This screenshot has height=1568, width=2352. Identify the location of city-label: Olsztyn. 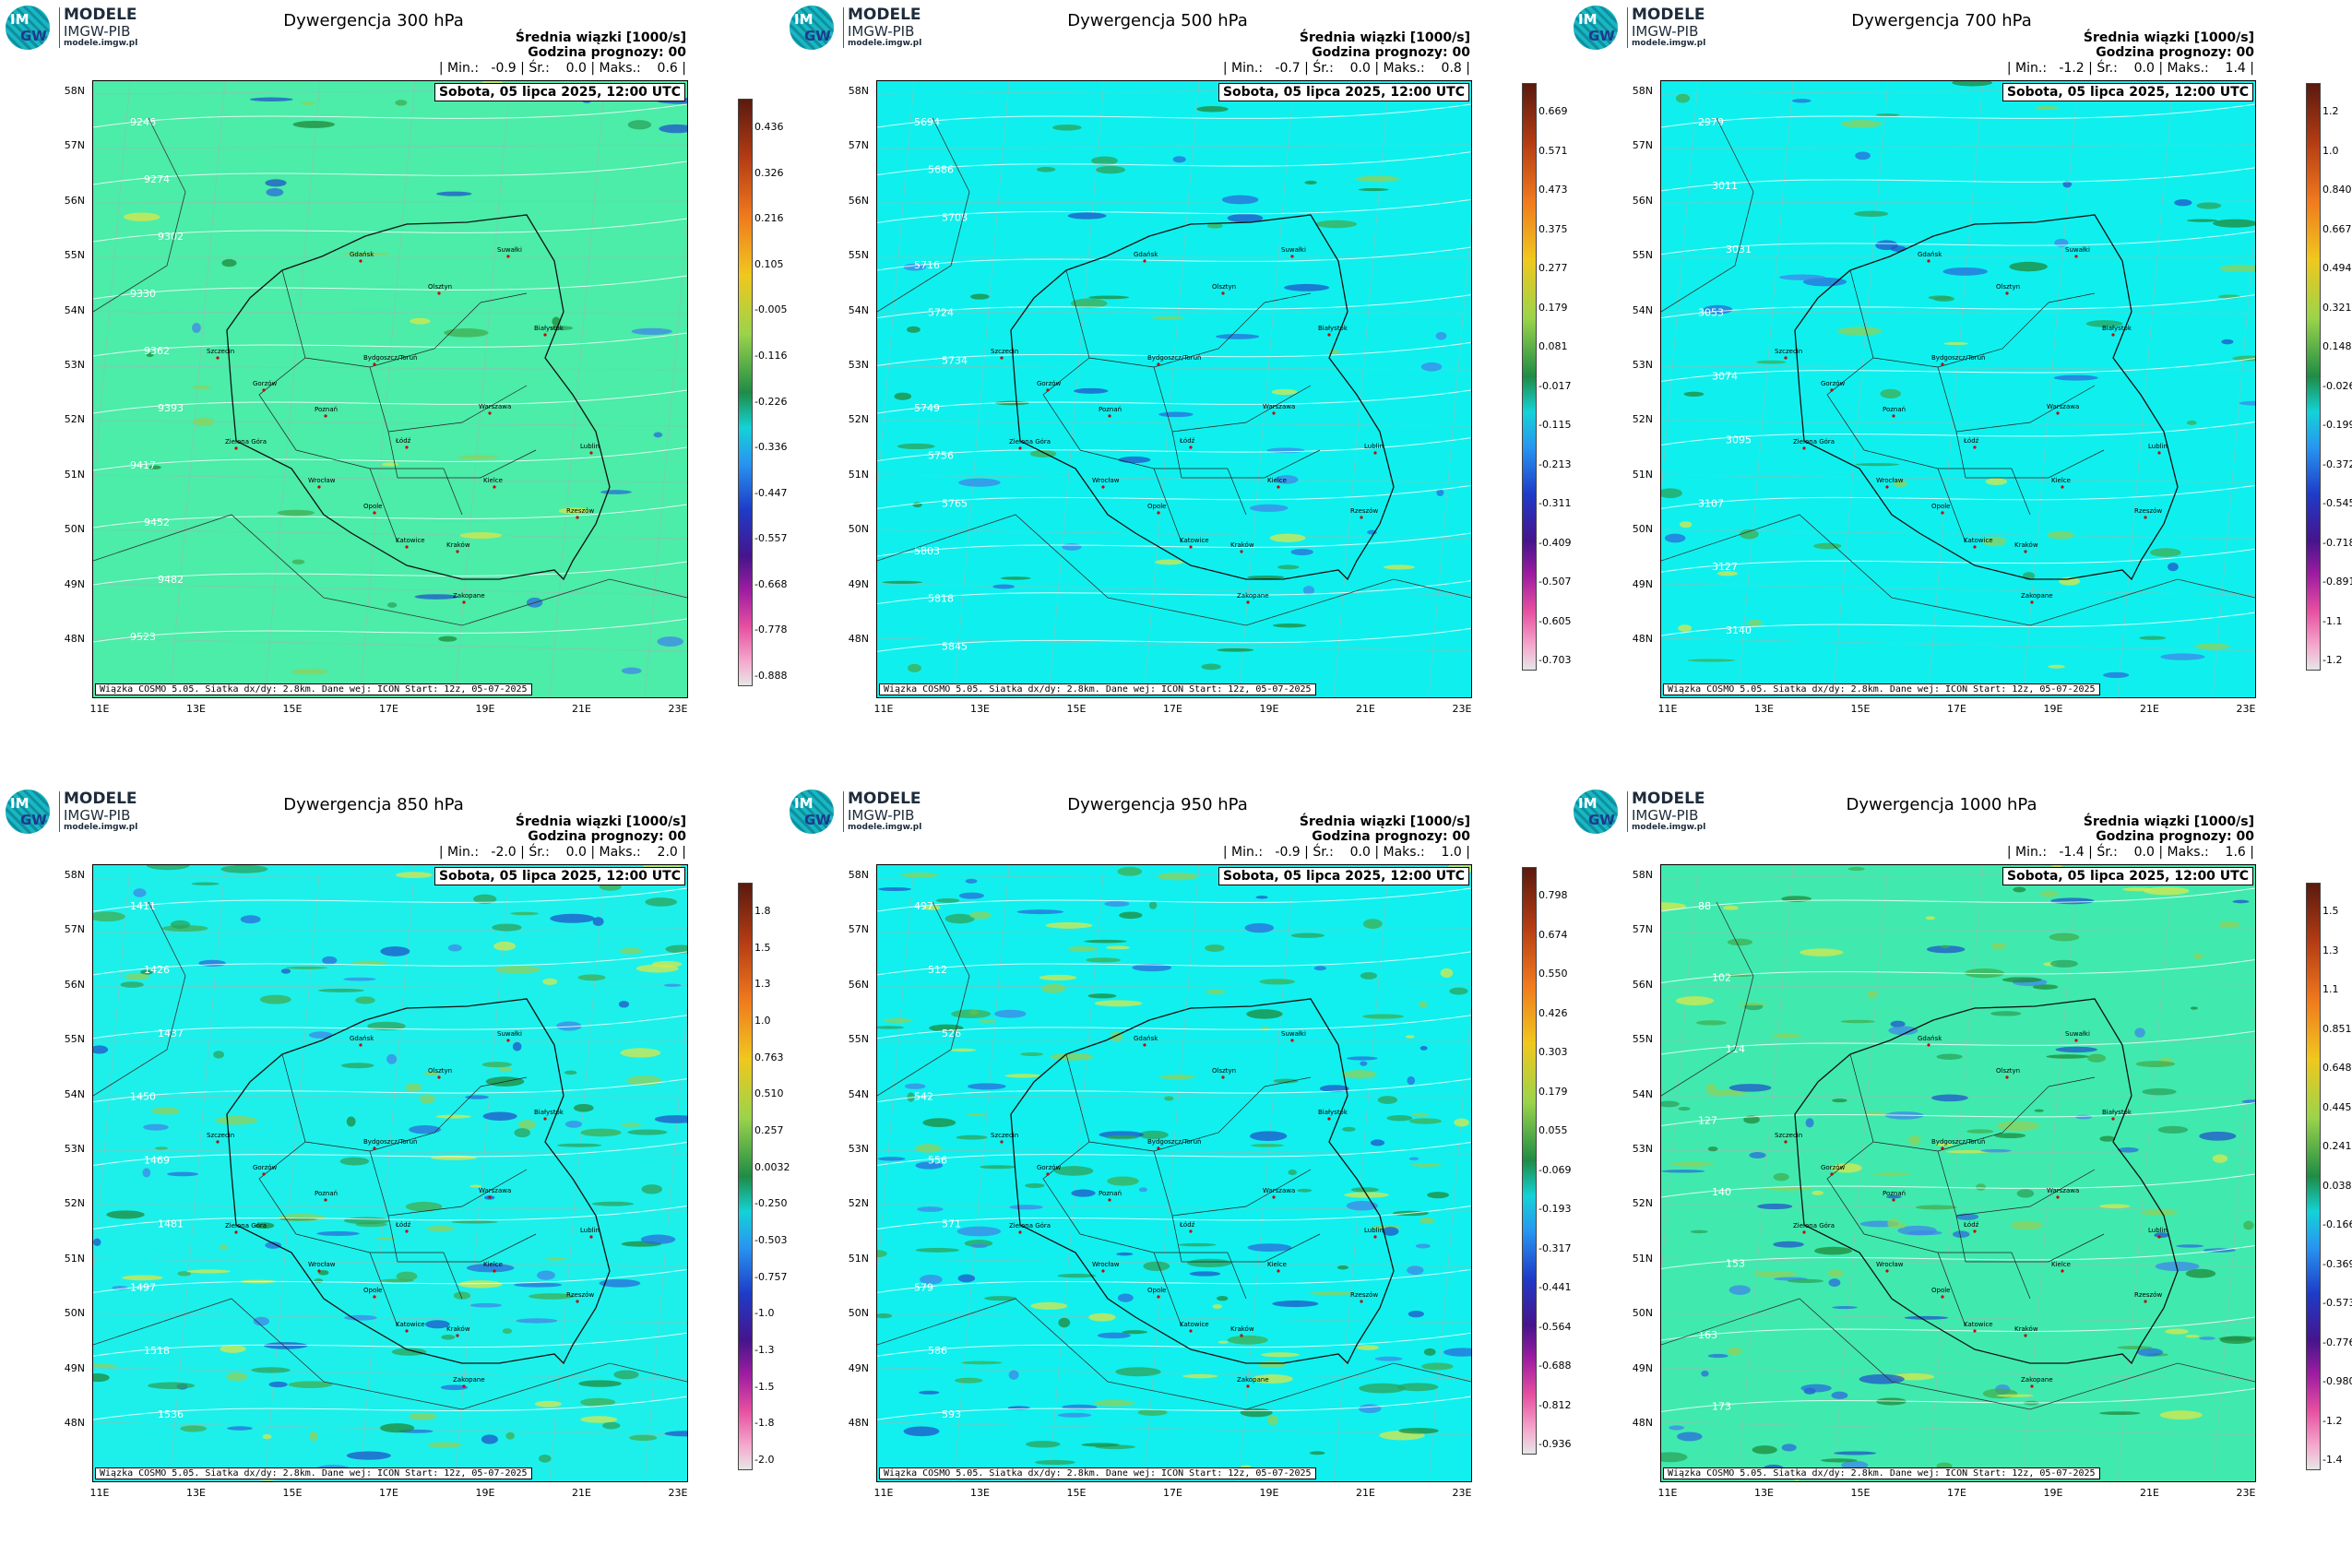
(440, 1071).